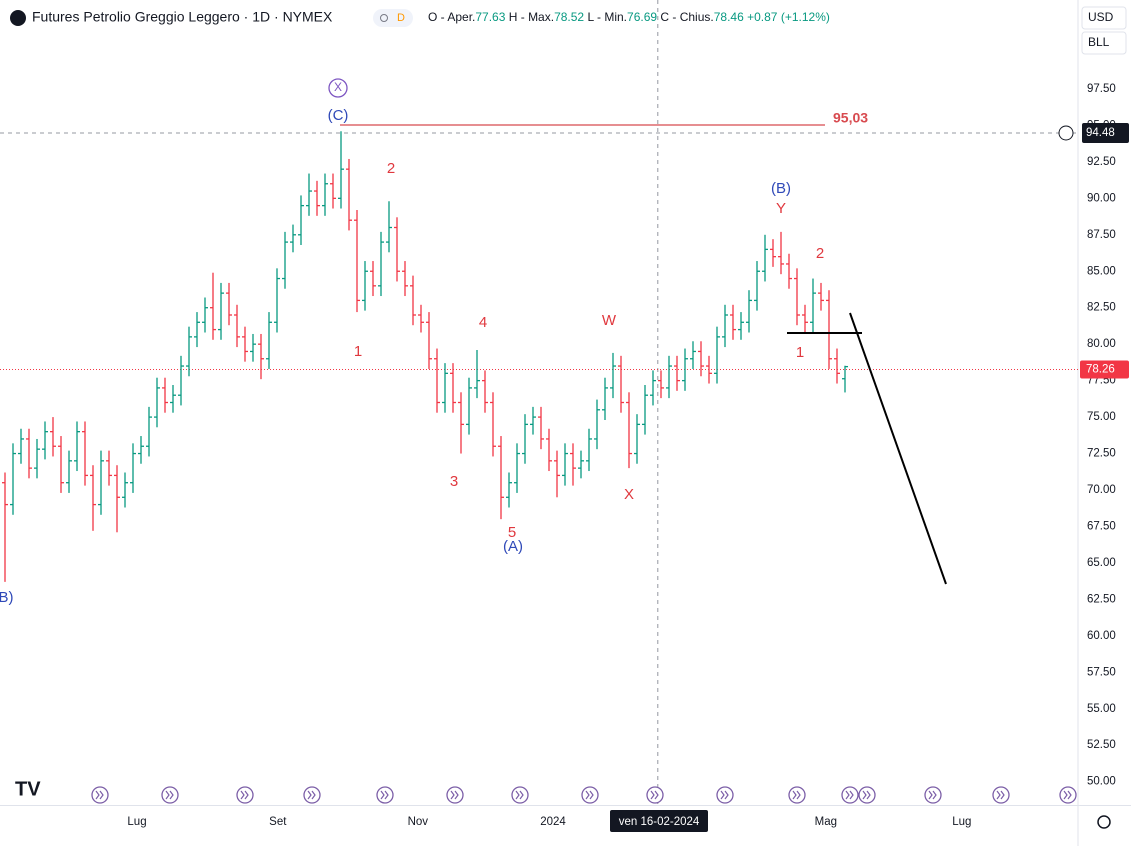  Describe the element at coordinates (781, 208) in the screenshot. I see `wave-label: Y` at that location.